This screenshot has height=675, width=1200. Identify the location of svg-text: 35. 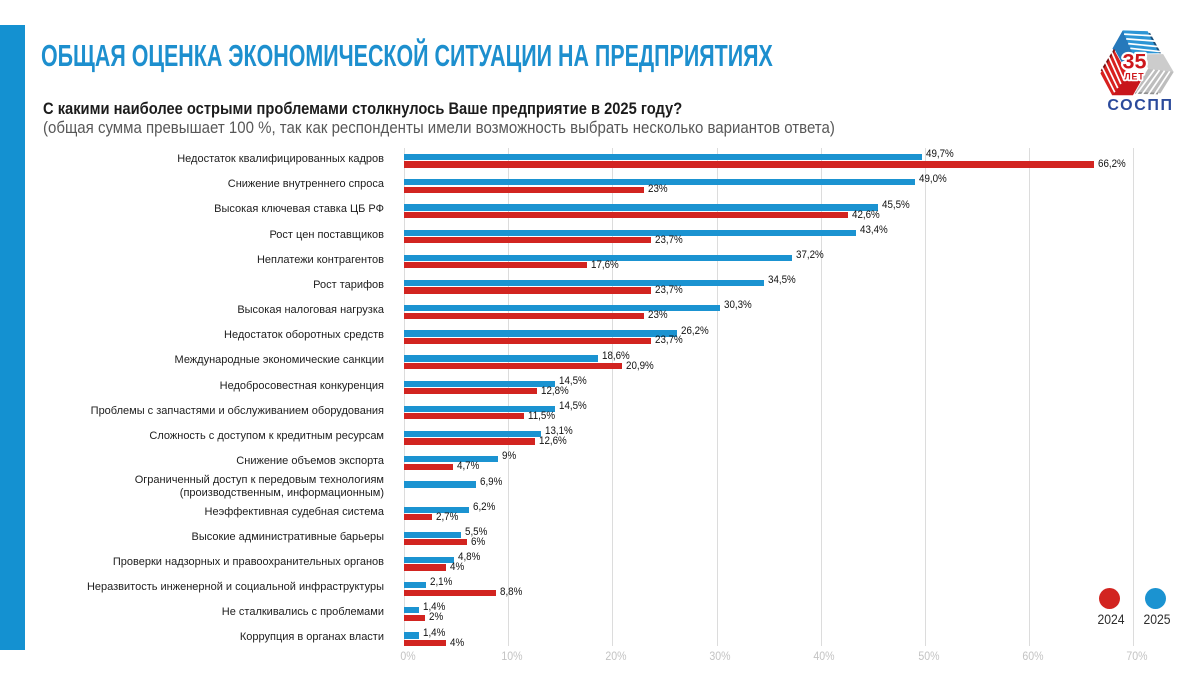
(1135, 61).